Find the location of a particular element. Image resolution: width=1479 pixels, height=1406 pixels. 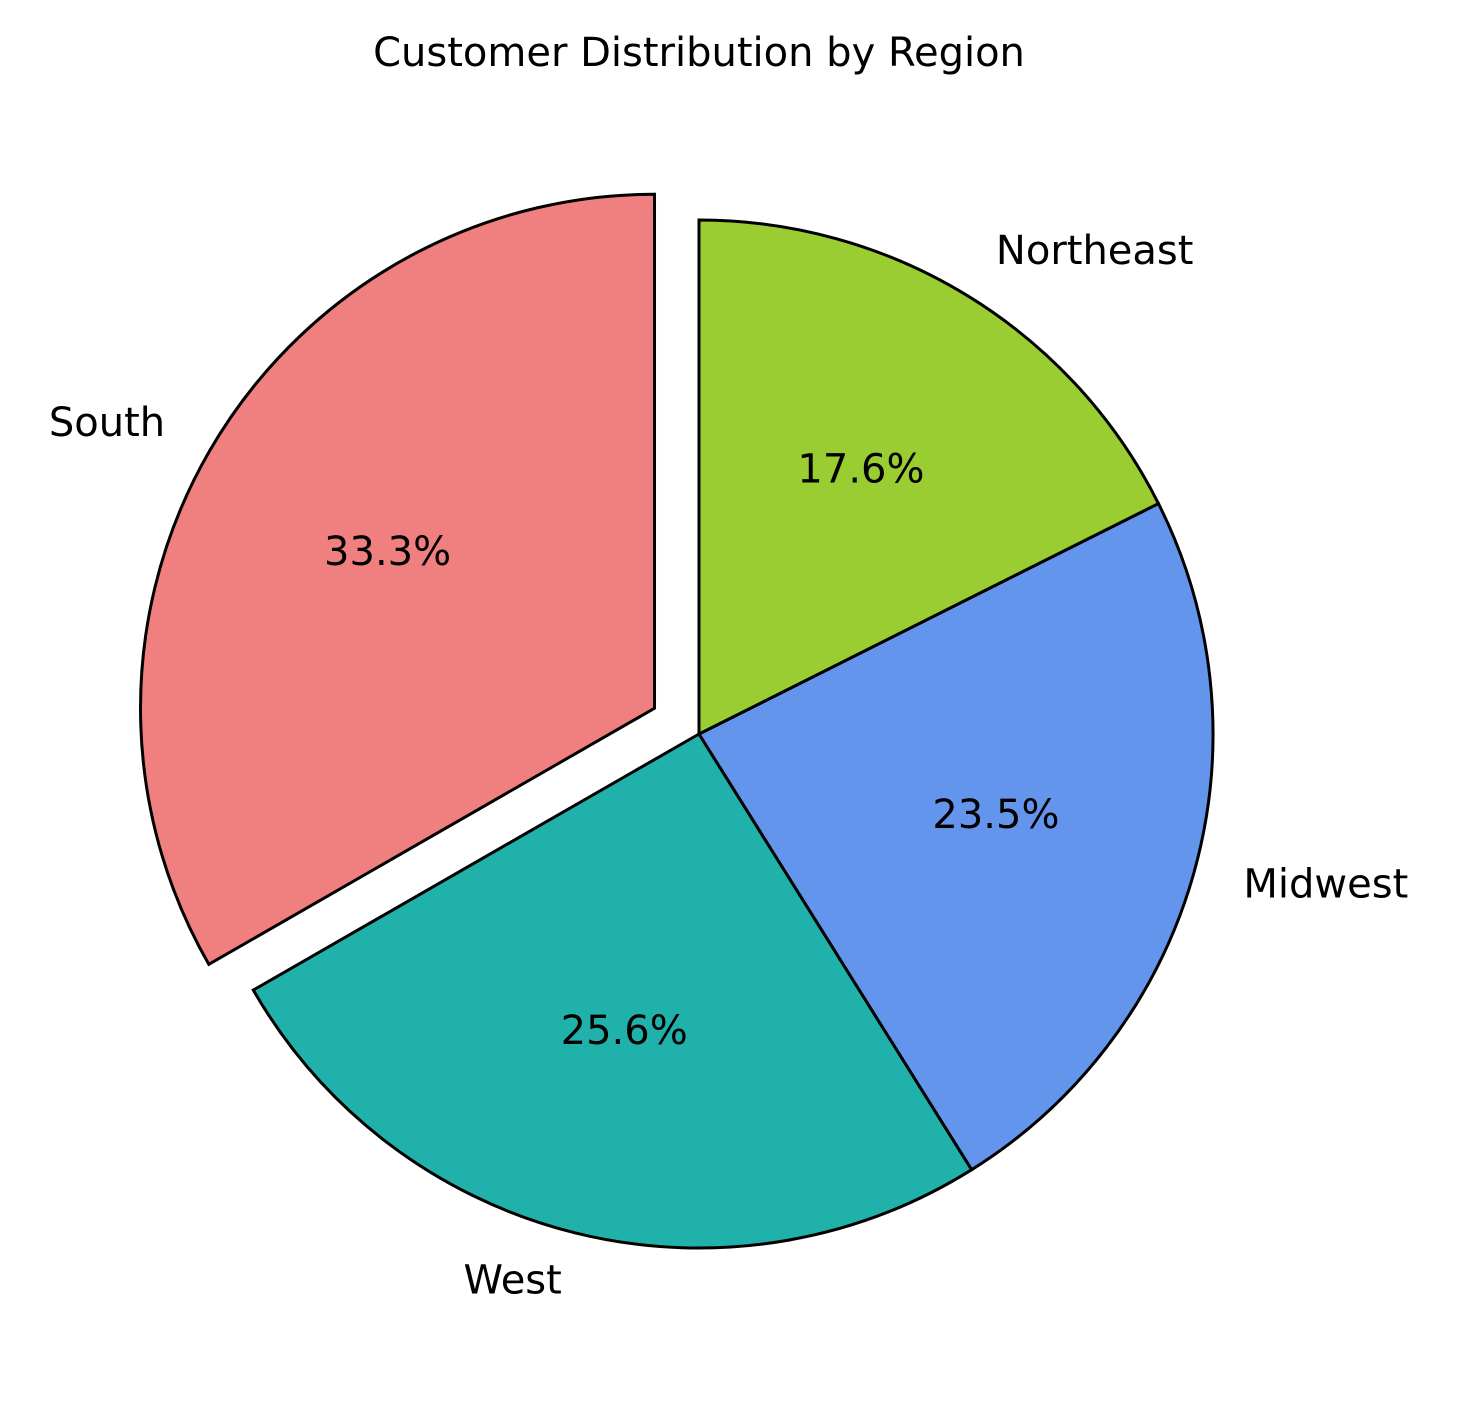

percent-label-west: 25.6% is located at coordinates (624, 1031).